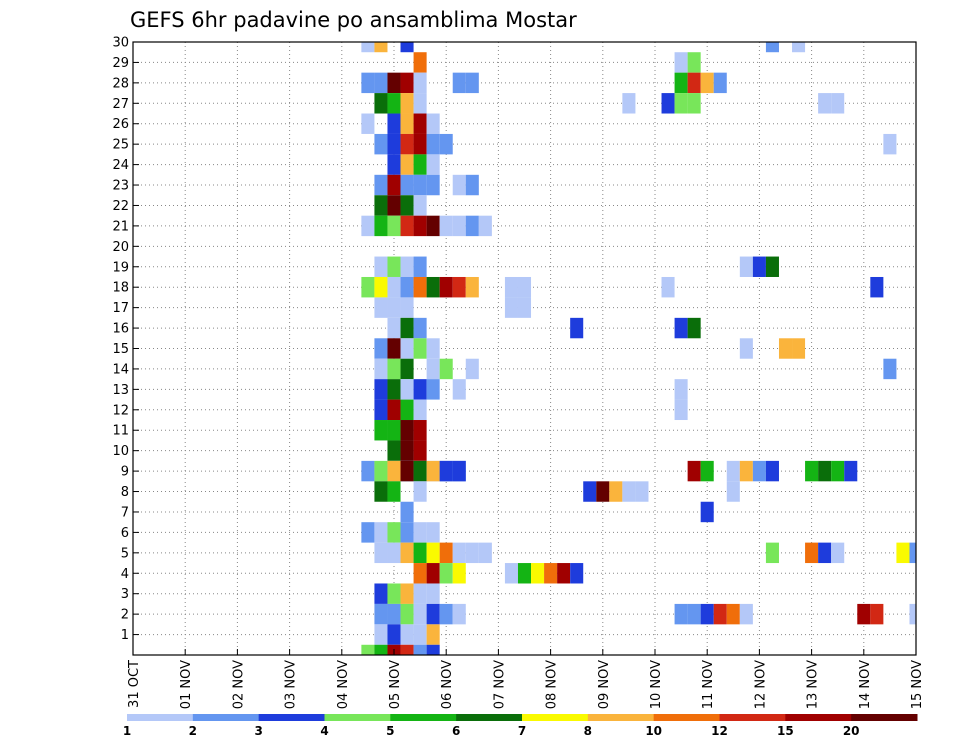  I want to click on x-tick-label: 11 NOV, so click(708, 684).